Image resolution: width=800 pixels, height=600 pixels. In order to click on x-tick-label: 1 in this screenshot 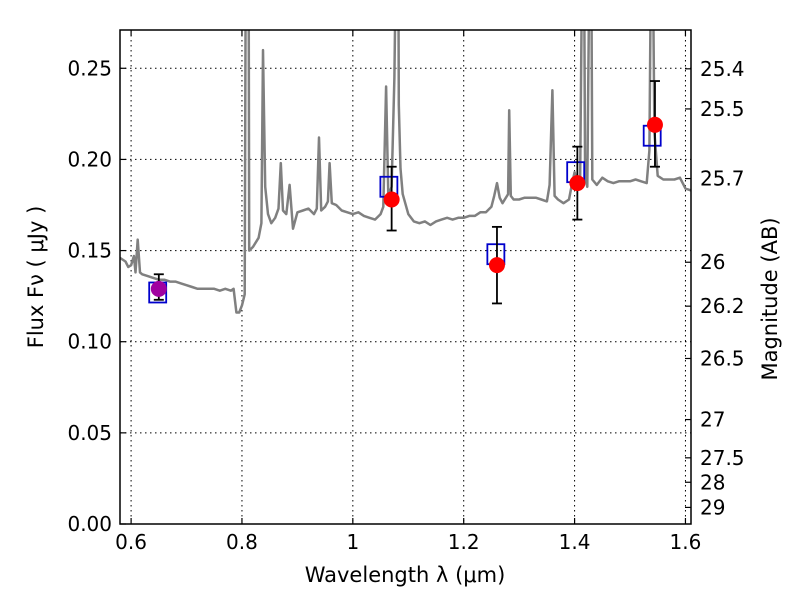, I will do `click(352, 542)`.